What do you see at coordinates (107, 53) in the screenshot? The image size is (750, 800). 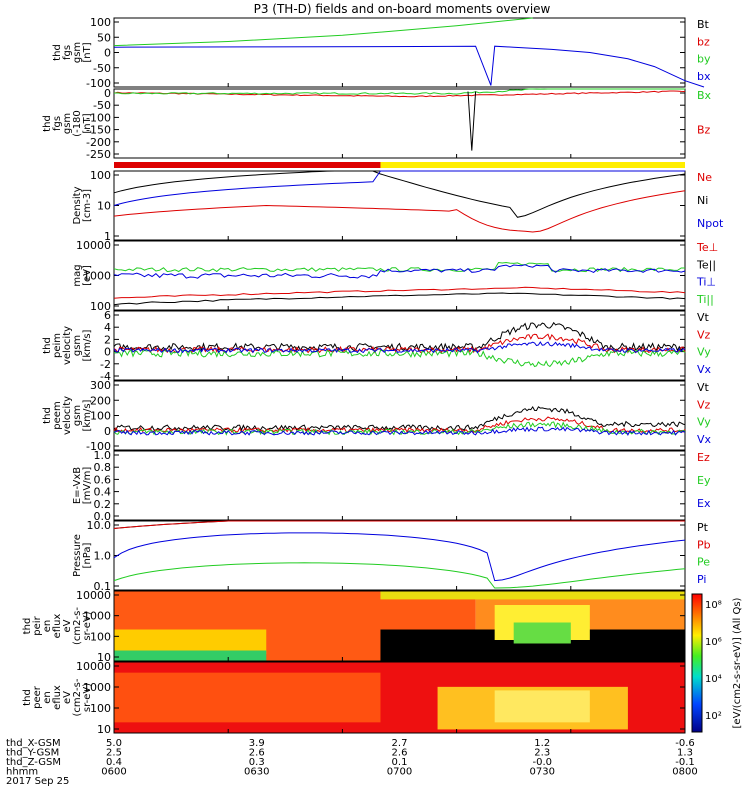 I see `y-tick-label: 0` at bounding box center [107, 53].